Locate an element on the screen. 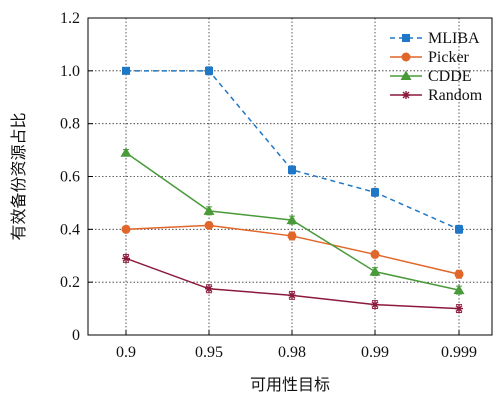 The height and width of the screenshot is (399, 498). legend-item-picker: Picker is located at coordinates (430, 57).